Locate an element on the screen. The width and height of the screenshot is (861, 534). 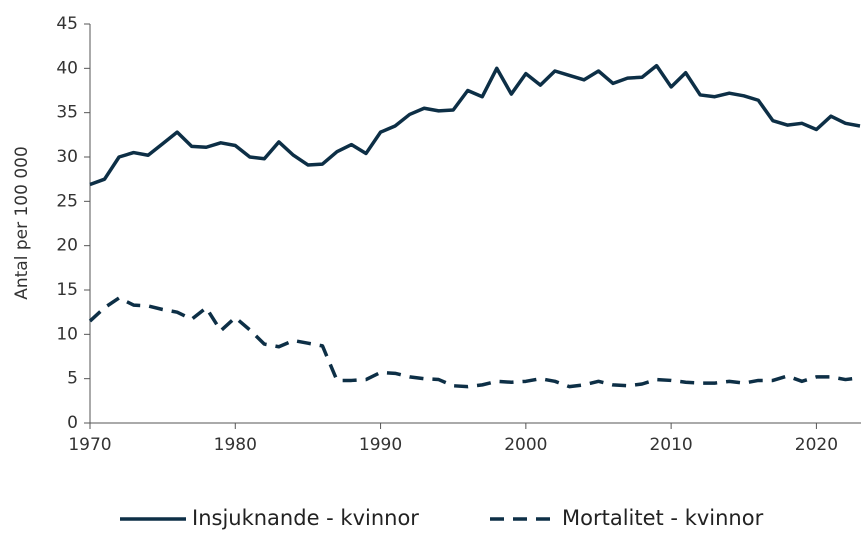
y-tick-label: 10 is located at coordinates (67, 334).